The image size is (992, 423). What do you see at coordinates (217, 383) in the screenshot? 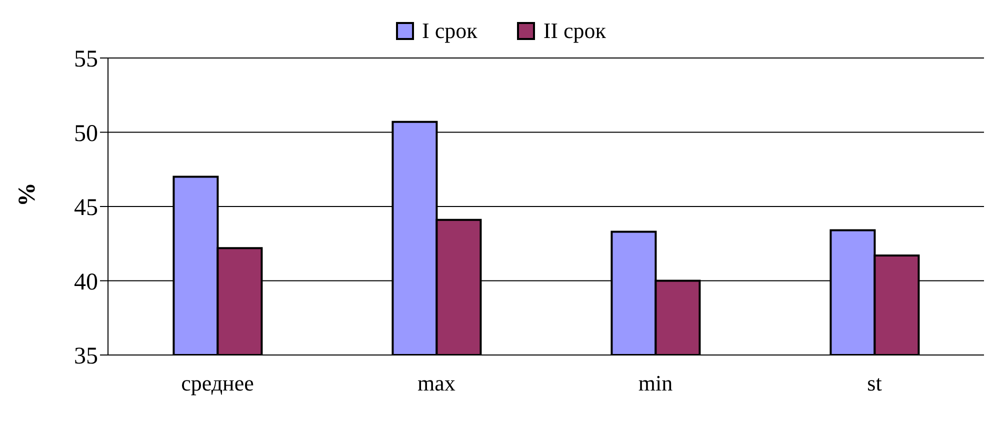
I see `x-tick-label: среднее` at bounding box center [217, 383].